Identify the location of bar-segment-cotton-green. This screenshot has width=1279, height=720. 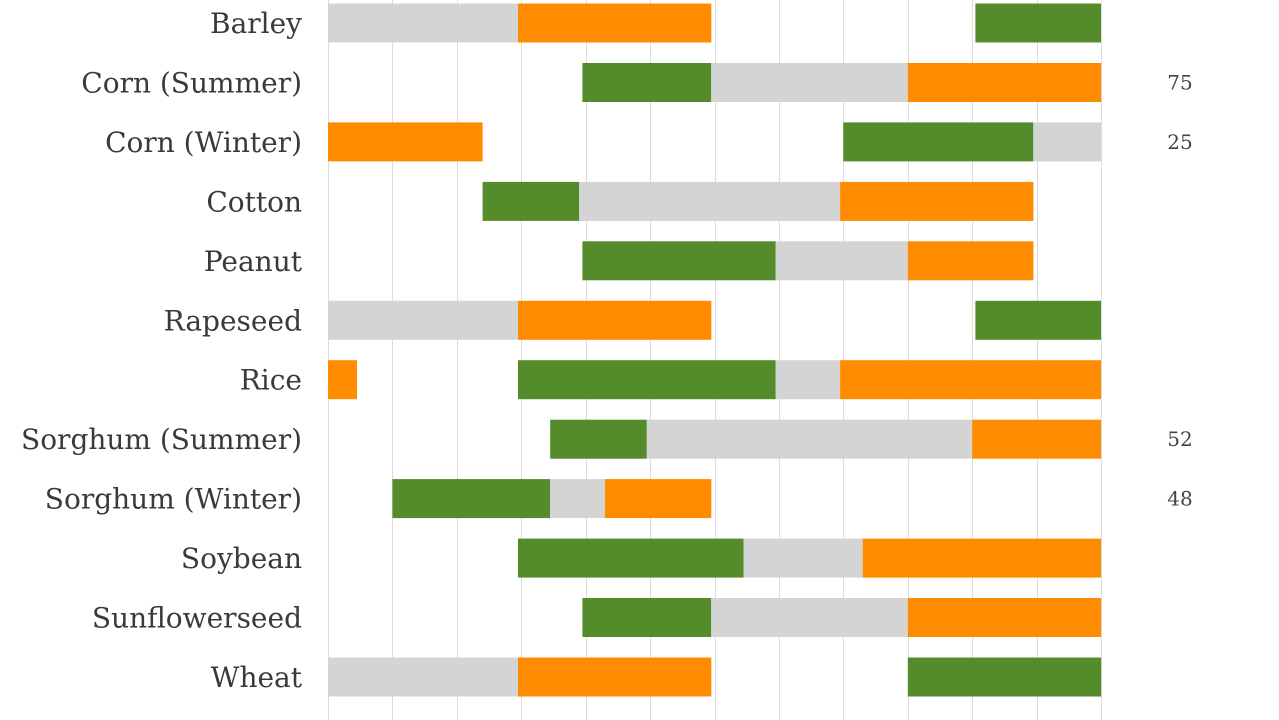
(531, 201).